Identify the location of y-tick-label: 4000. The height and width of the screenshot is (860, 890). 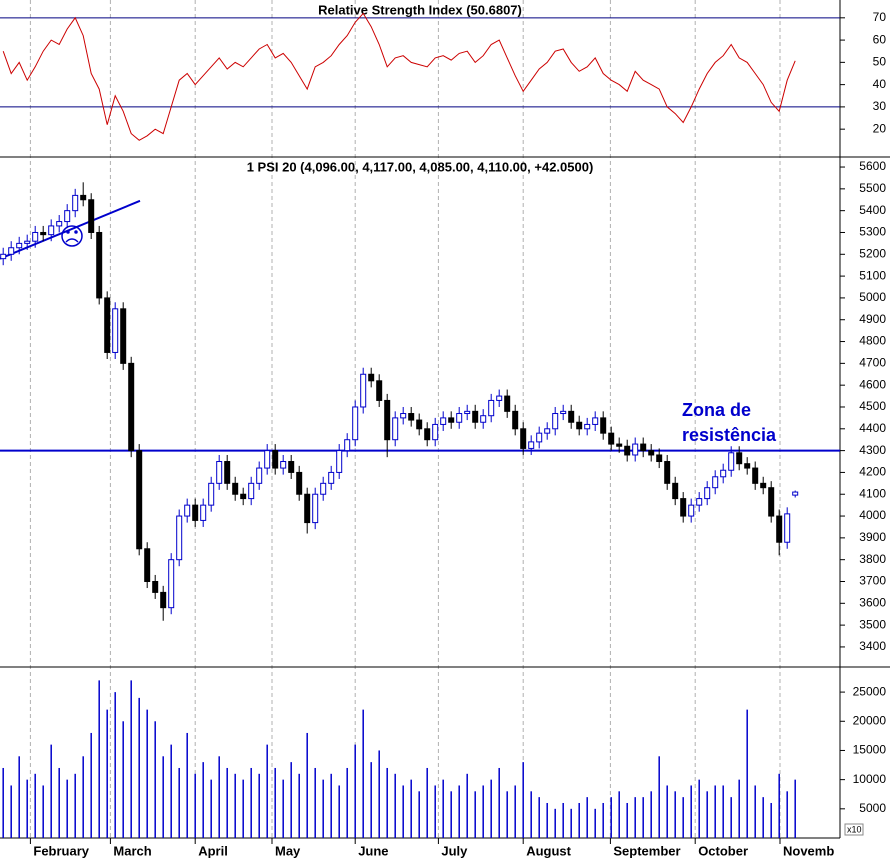
(872, 515).